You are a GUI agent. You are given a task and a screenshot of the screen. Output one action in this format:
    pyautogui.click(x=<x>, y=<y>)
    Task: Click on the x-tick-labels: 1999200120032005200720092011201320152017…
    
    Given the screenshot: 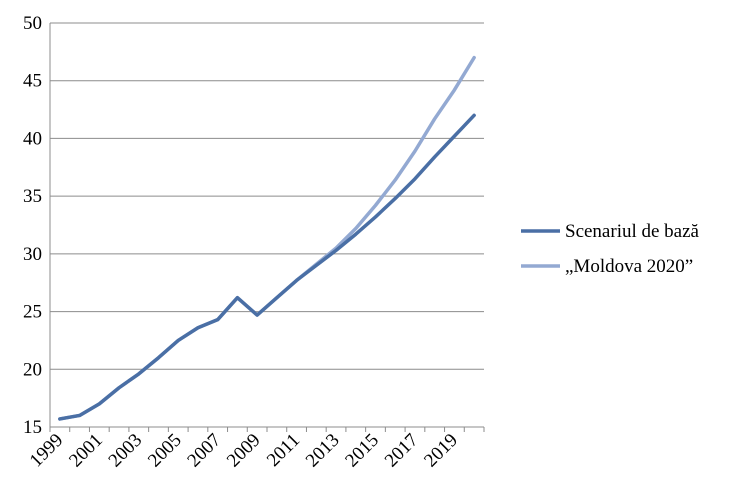 What is the action you would take?
    pyautogui.click(x=244, y=451)
    